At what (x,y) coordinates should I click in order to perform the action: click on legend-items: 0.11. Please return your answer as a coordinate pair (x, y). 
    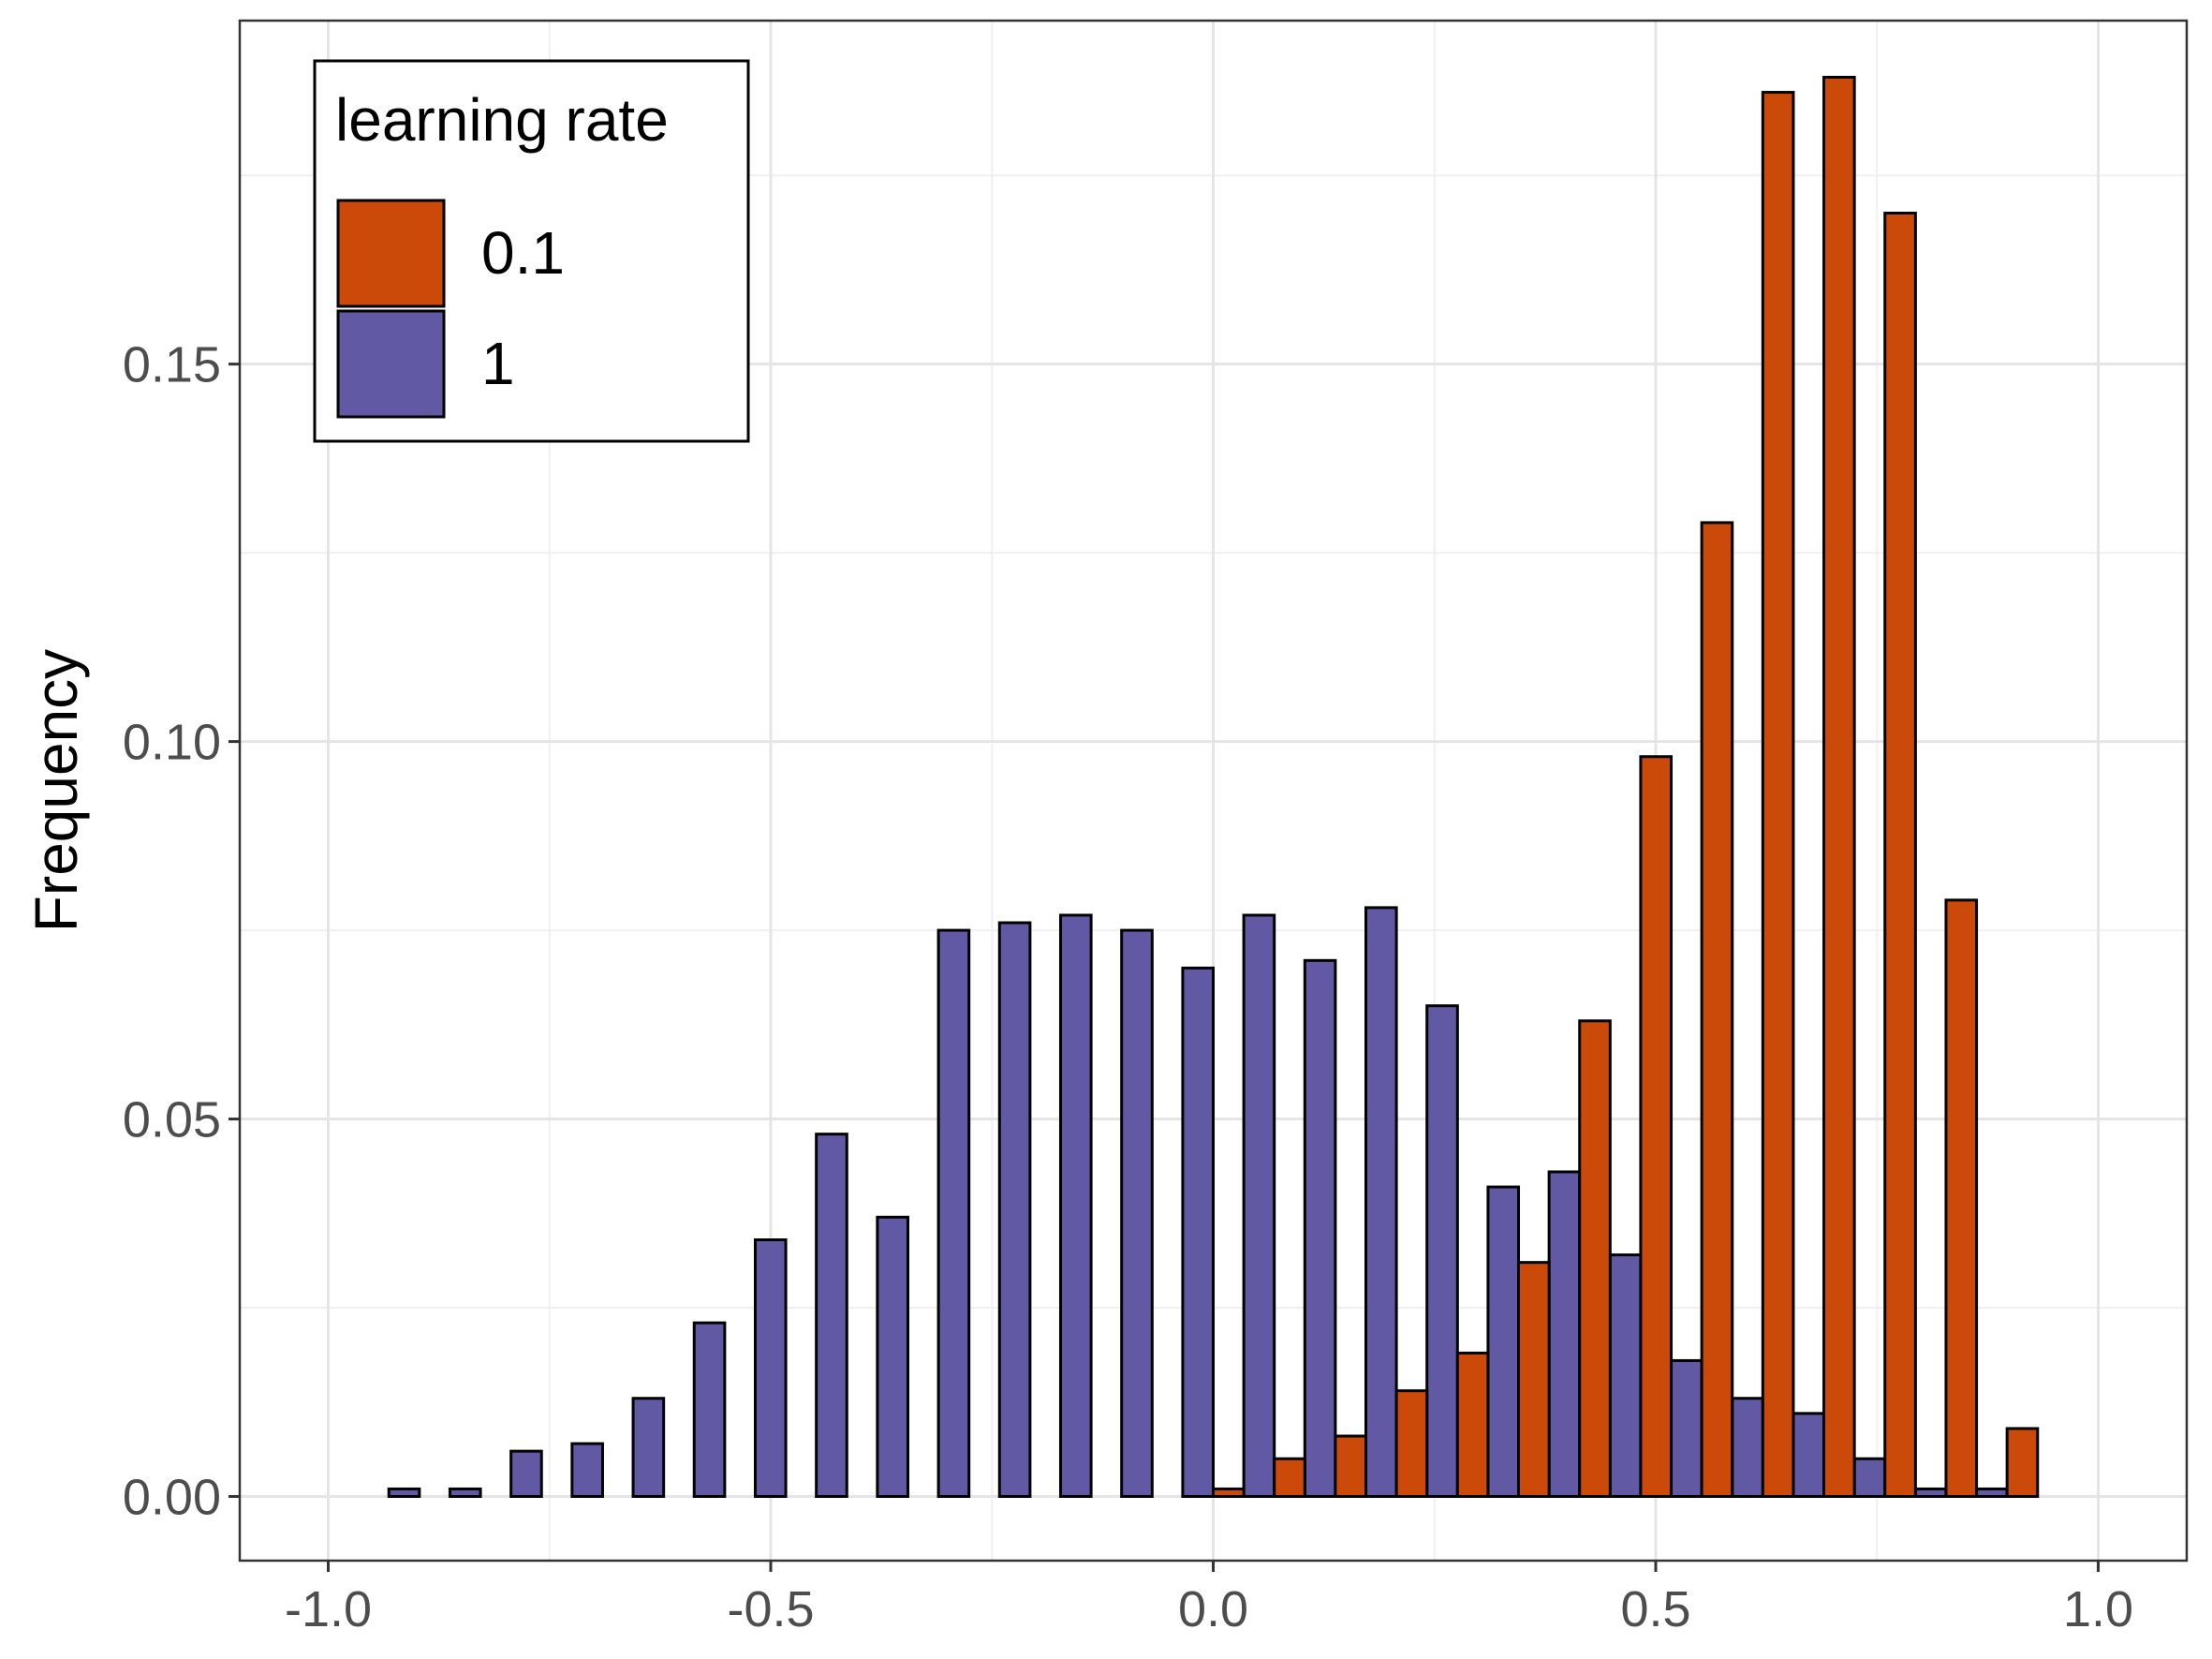
    Looking at the image, I should click on (450, 309).